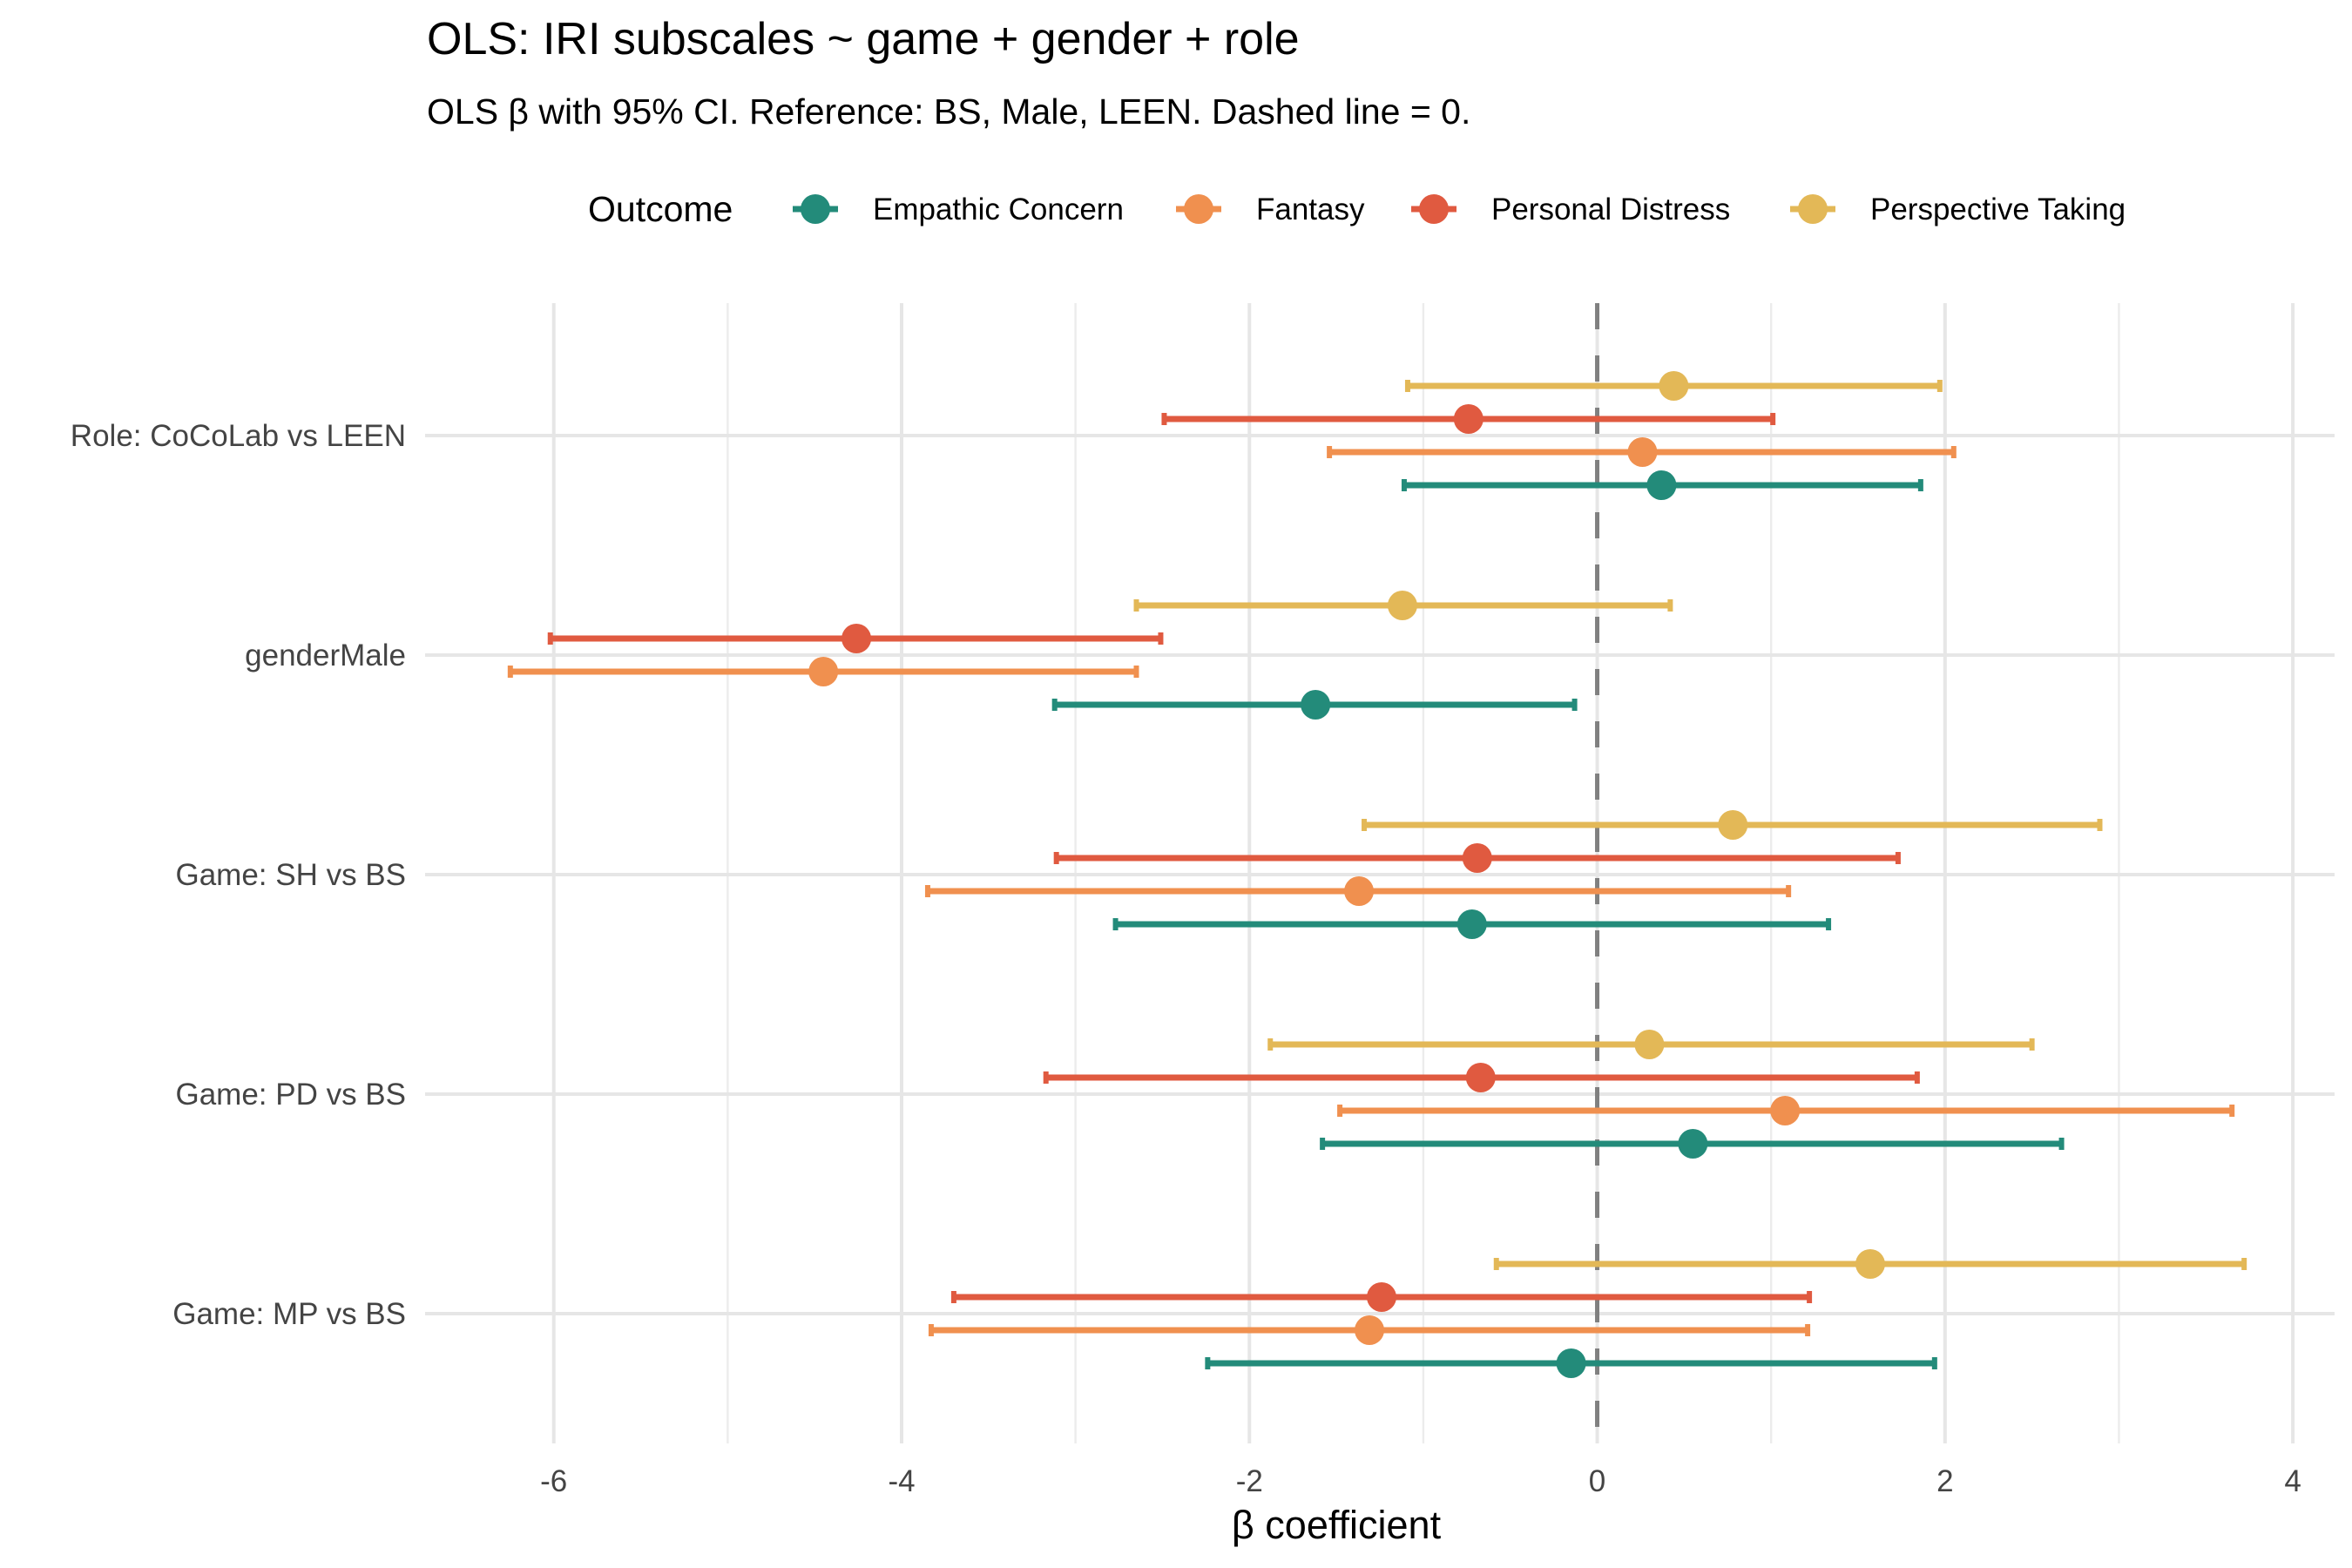  I want to click on legend-item: Perspective Taking, so click(1958, 209).